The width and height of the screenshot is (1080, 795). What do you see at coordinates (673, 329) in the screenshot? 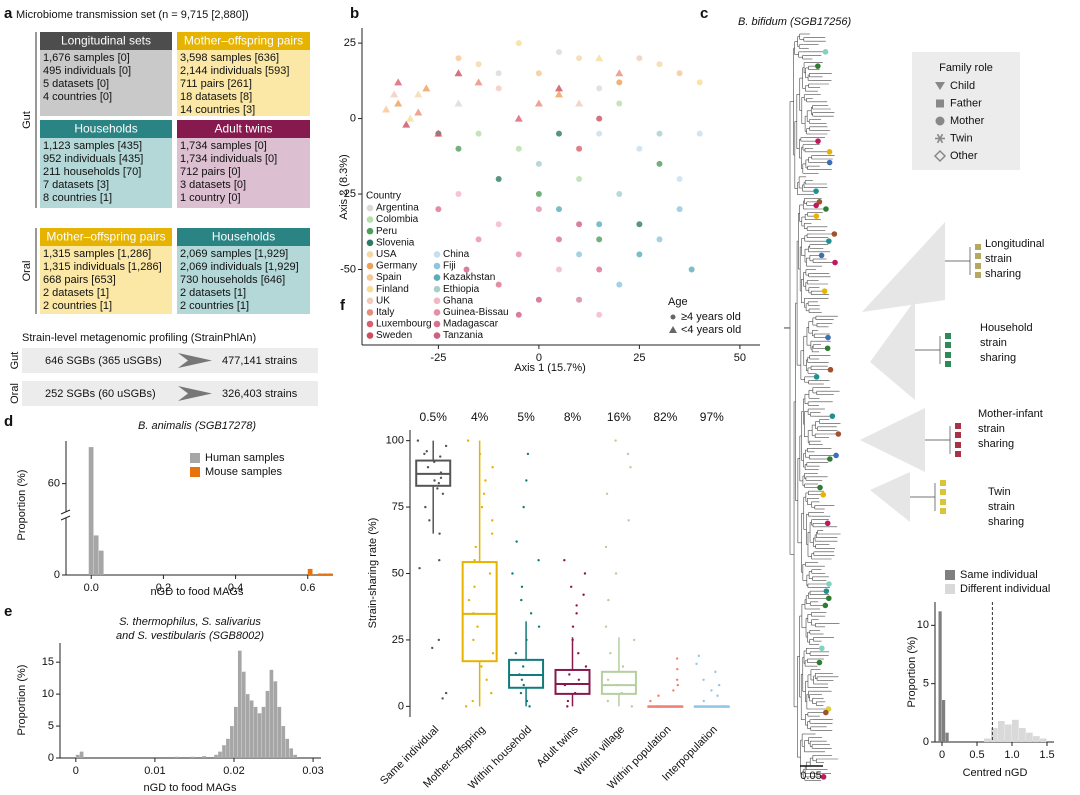
I see `age-swatch` at bounding box center [673, 329].